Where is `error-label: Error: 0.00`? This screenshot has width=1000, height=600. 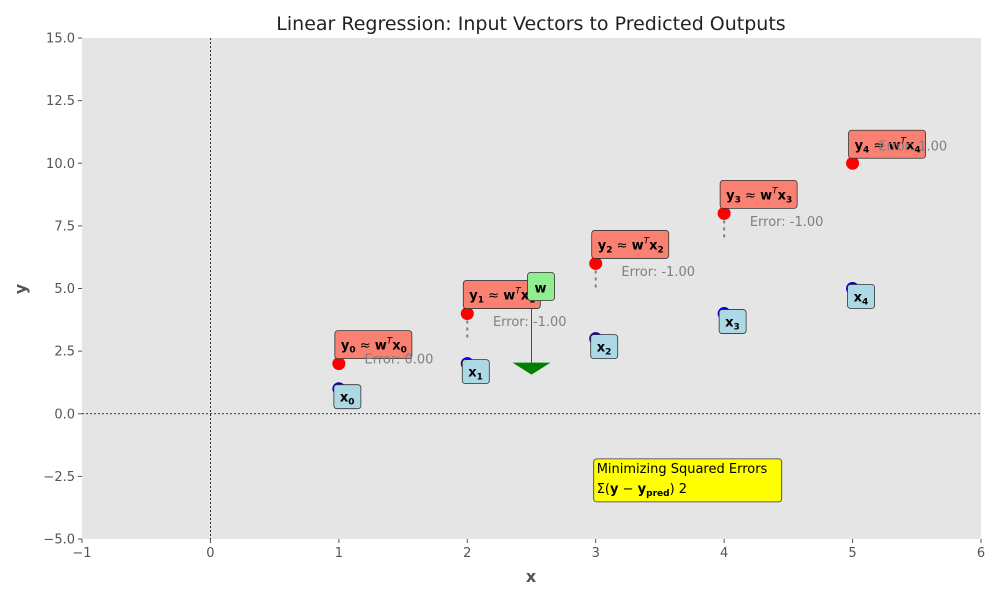 error-label: Error: 0.00 is located at coordinates (399, 360).